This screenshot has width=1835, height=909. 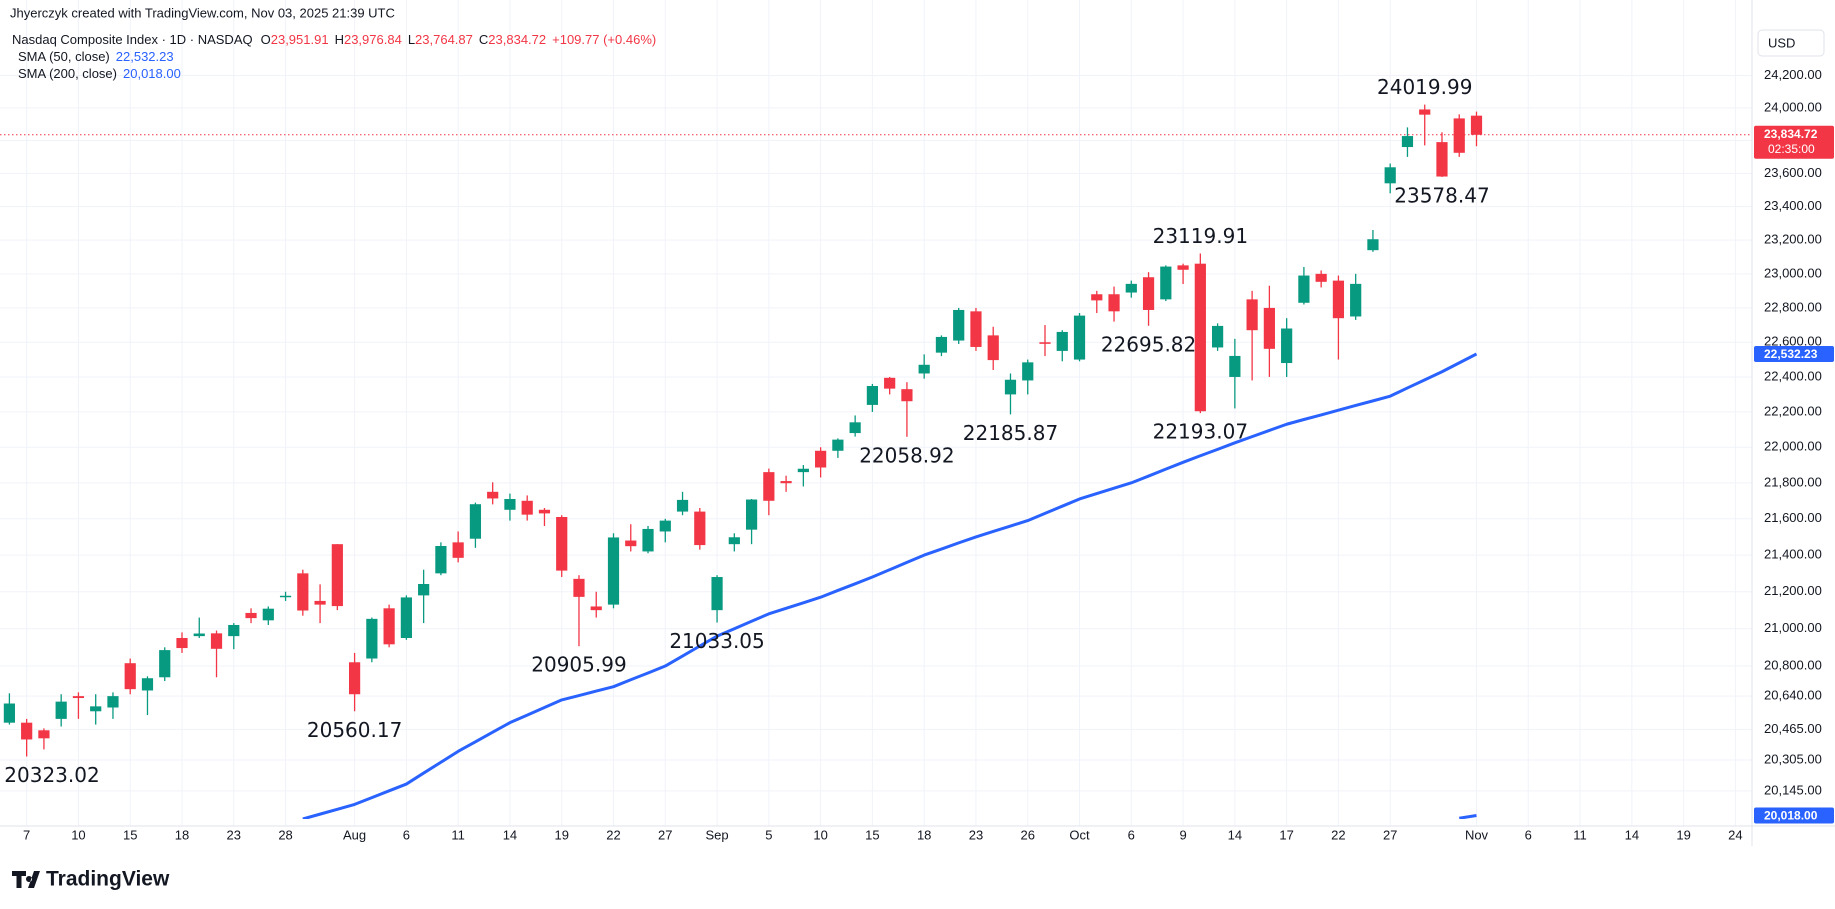 What do you see at coordinates (1010, 433) in the screenshot?
I see `price-annotation: 22185.87` at bounding box center [1010, 433].